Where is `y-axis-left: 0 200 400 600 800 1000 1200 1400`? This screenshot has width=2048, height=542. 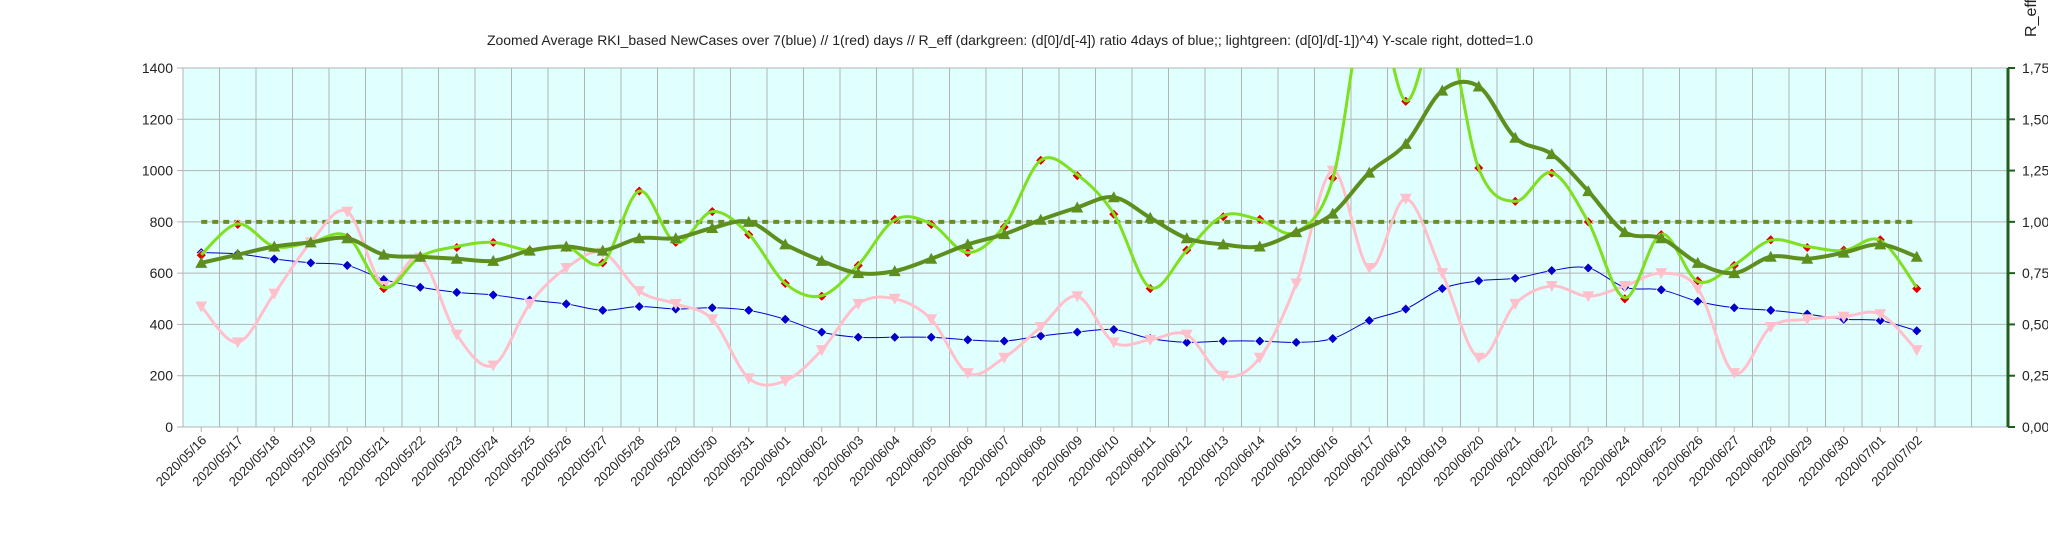
y-axis-left: 0 200 400 600 800 1000 1200 1400 is located at coordinates (162, 247).